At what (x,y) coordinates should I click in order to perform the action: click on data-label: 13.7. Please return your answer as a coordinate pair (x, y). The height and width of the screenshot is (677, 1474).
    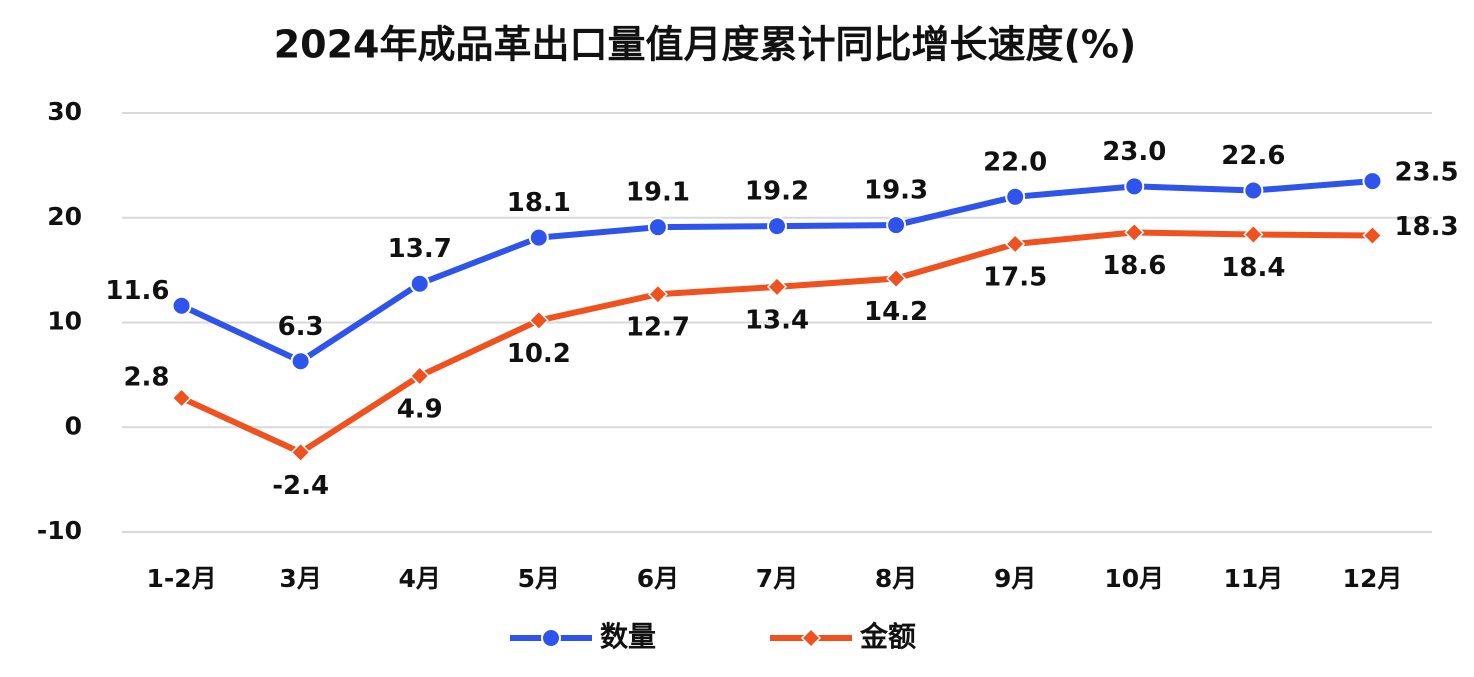
    Looking at the image, I should click on (420, 249).